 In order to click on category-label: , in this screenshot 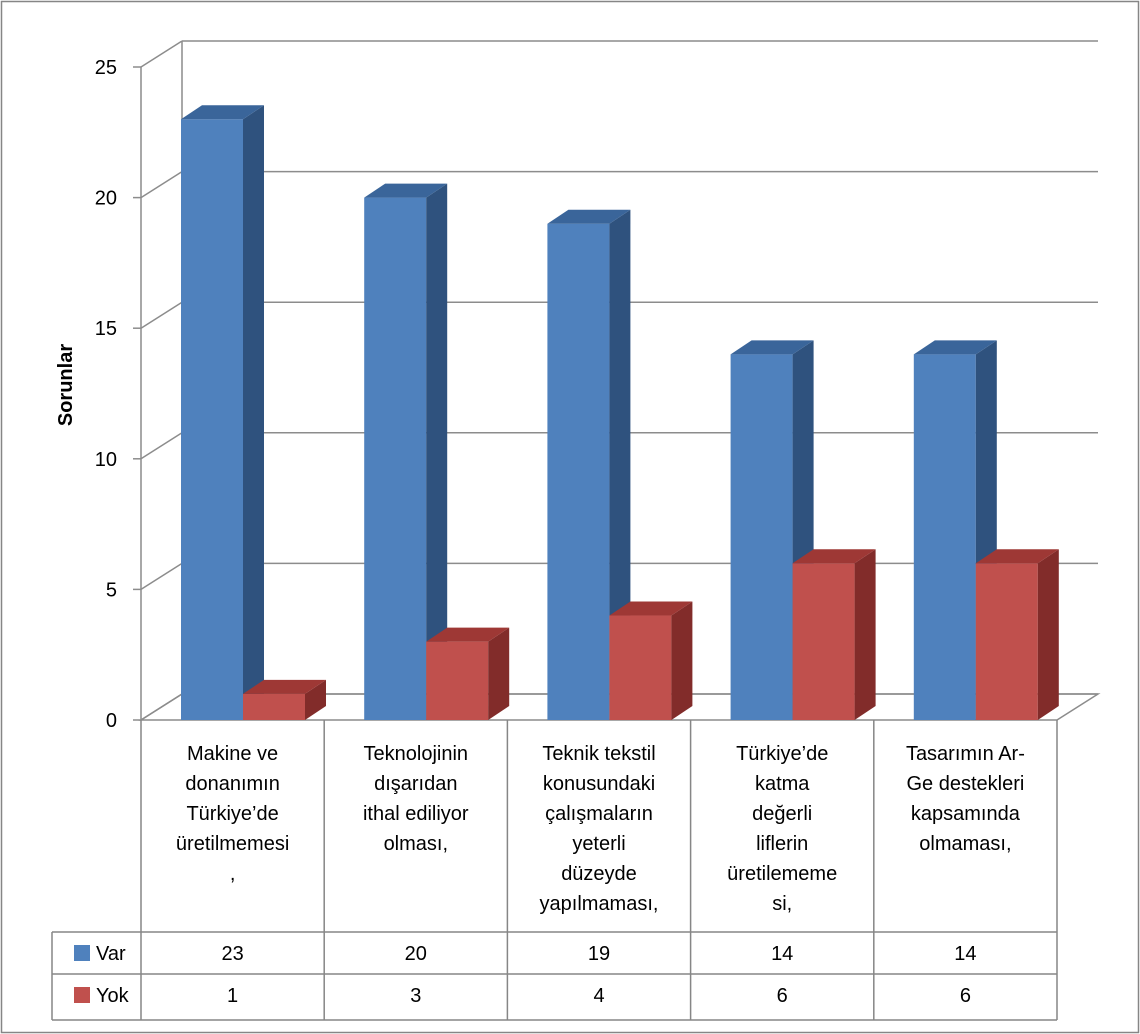, I will do `click(233, 874)`.